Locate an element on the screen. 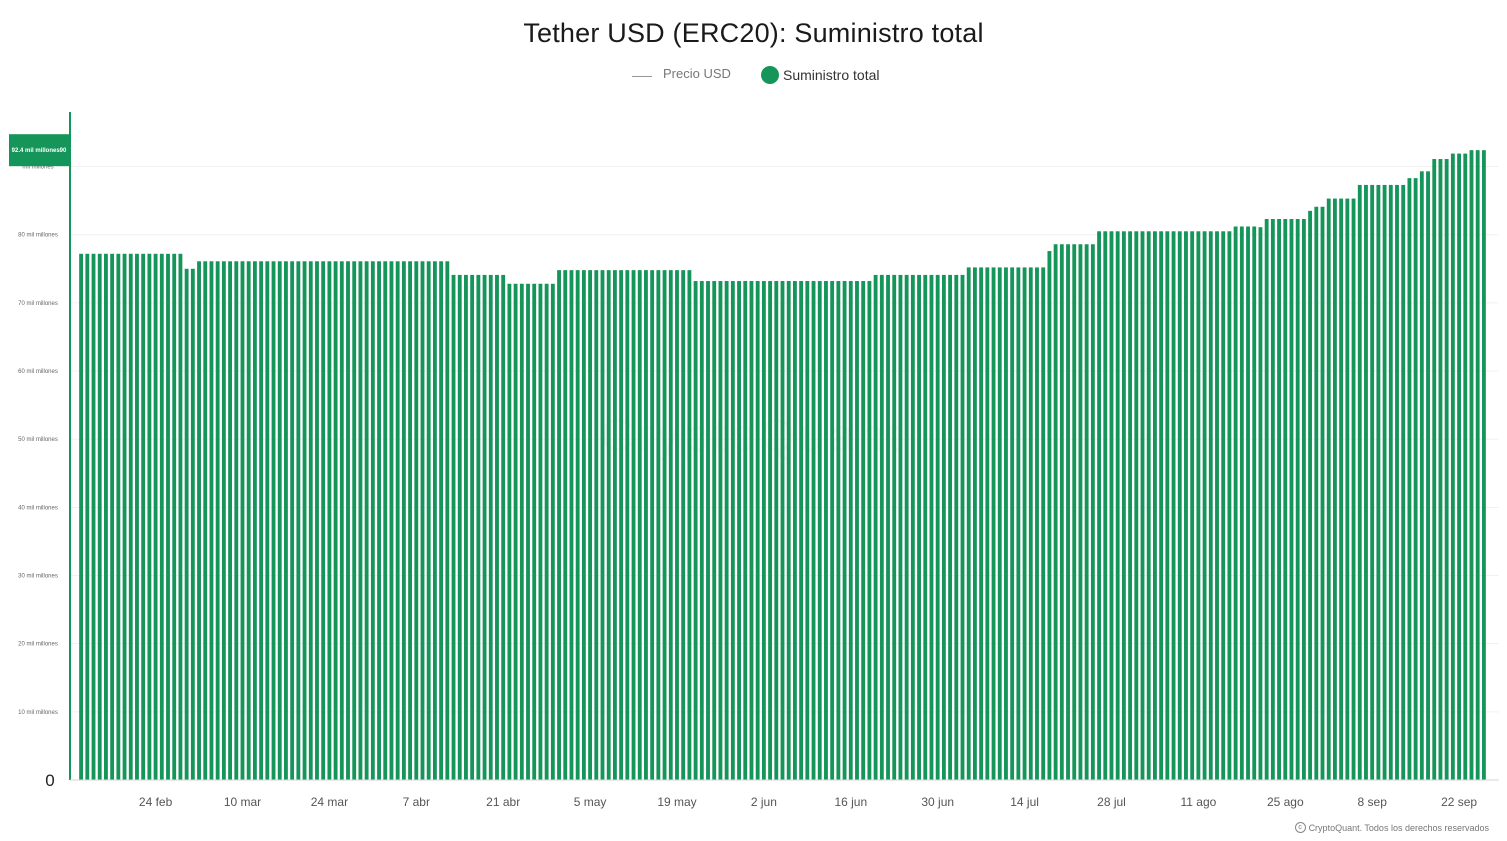  legend: Precio USD Suministro total is located at coordinates (753, 79).